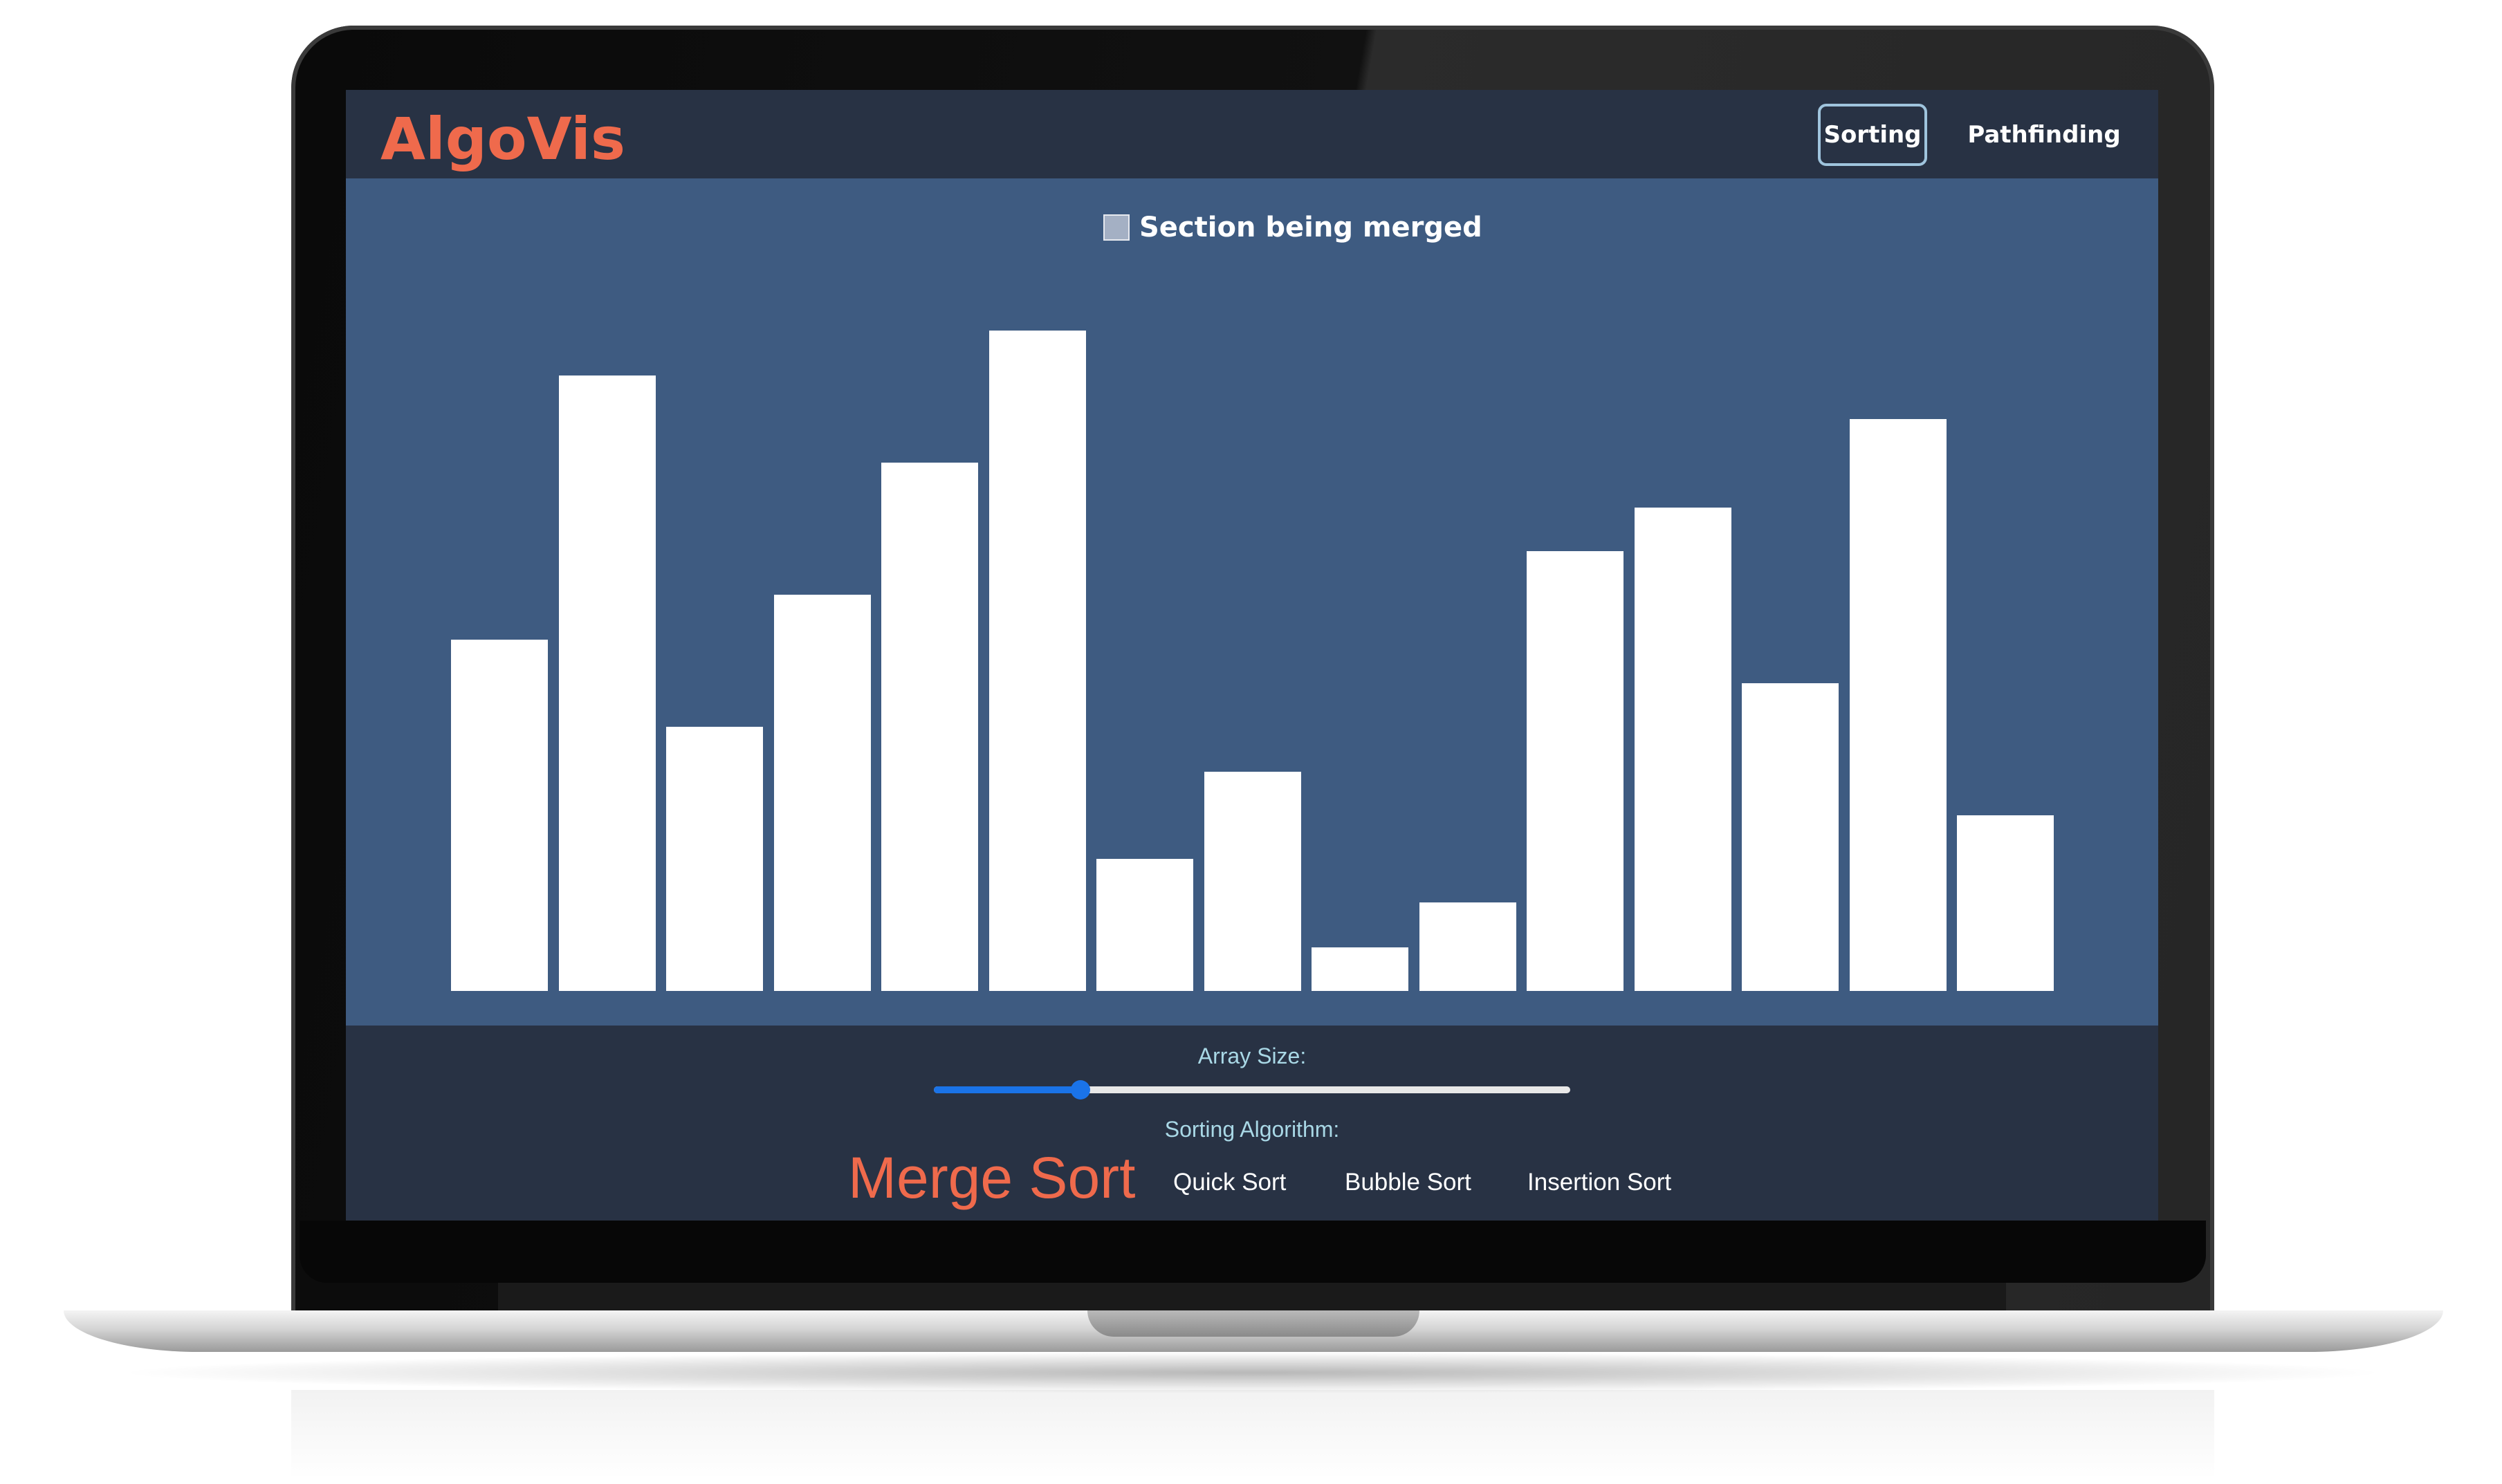 This screenshot has width=2502, height=1484. Describe the element at coordinates (1252, 134) in the screenshot. I see `navbar: AlgoVis Sorting Pathfinding` at that location.